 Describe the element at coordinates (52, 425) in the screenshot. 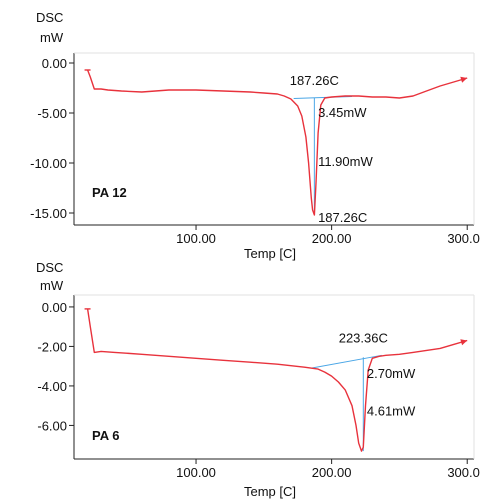

I see `y-tick-label: -6.00` at that location.